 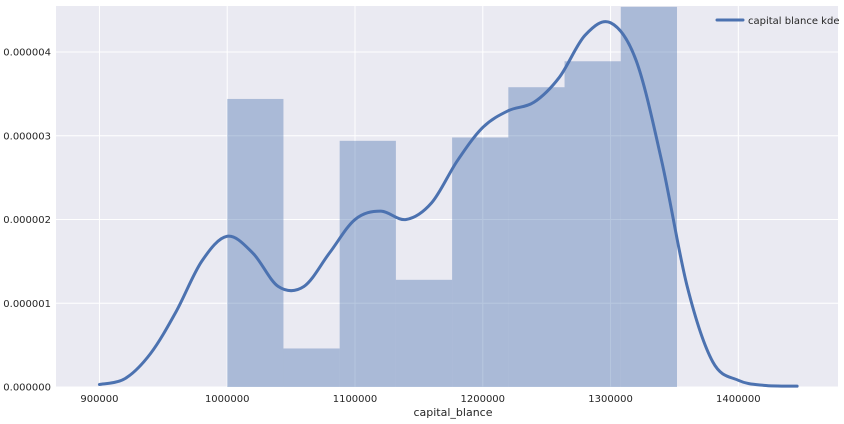 I want to click on y-tick-label: 0.000004, so click(x=27, y=53).